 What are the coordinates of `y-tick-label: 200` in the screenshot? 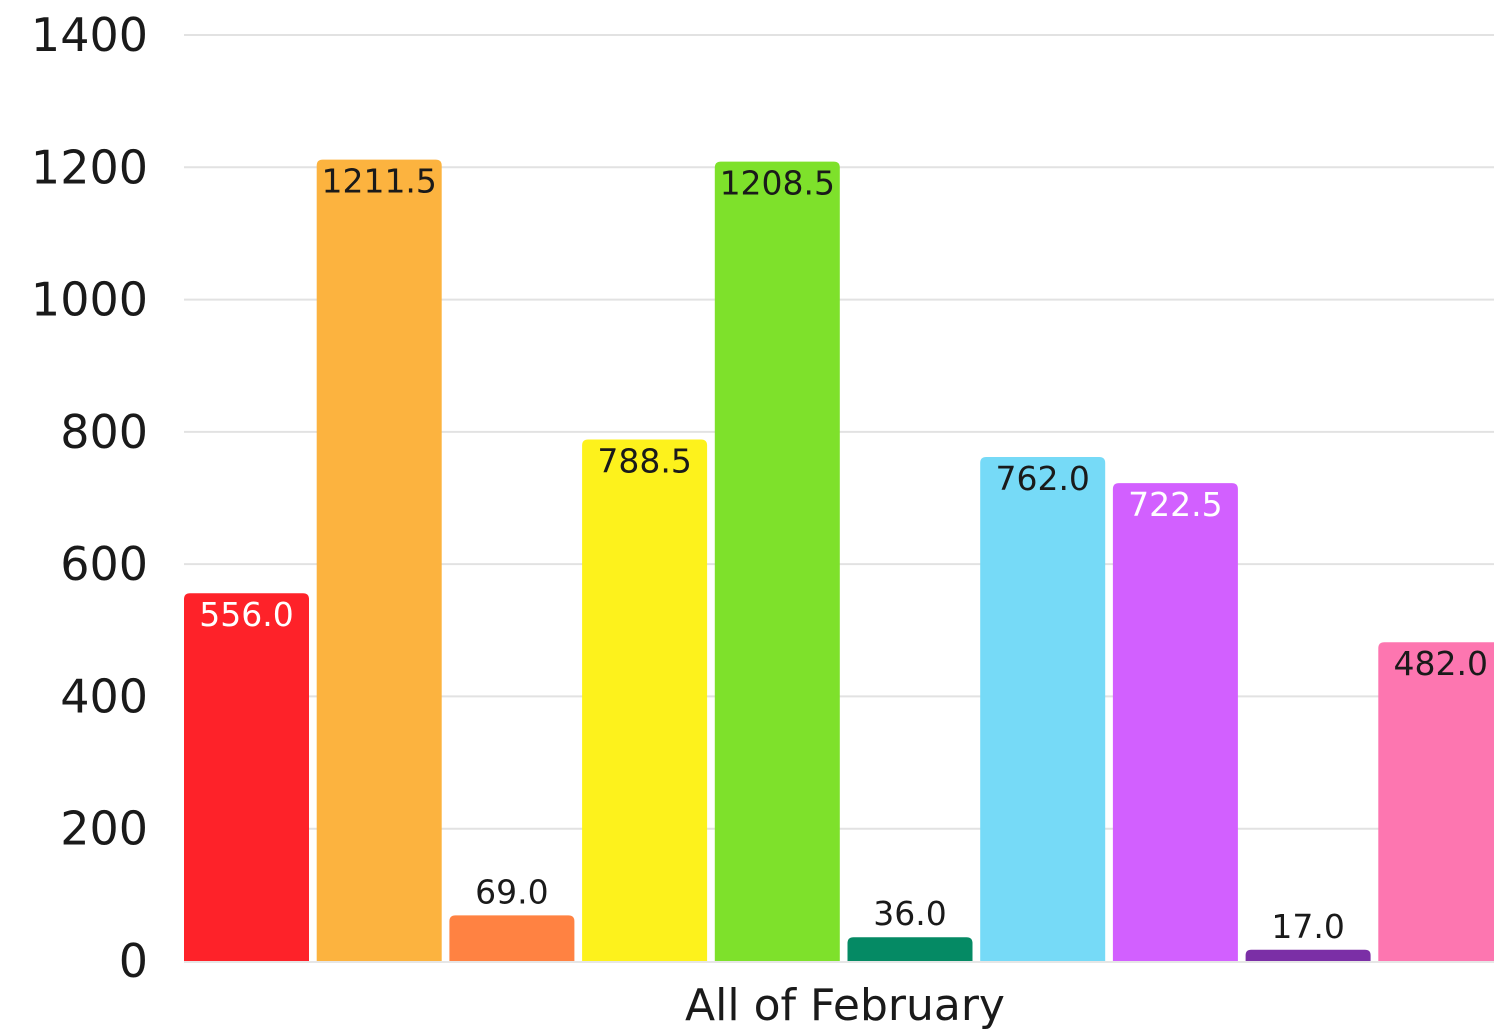 It's located at (104, 829).